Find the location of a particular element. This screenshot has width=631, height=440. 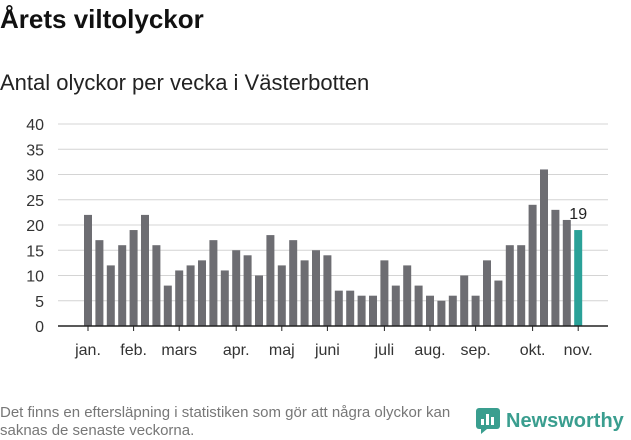

x-tick-label: juni is located at coordinates (327, 350).